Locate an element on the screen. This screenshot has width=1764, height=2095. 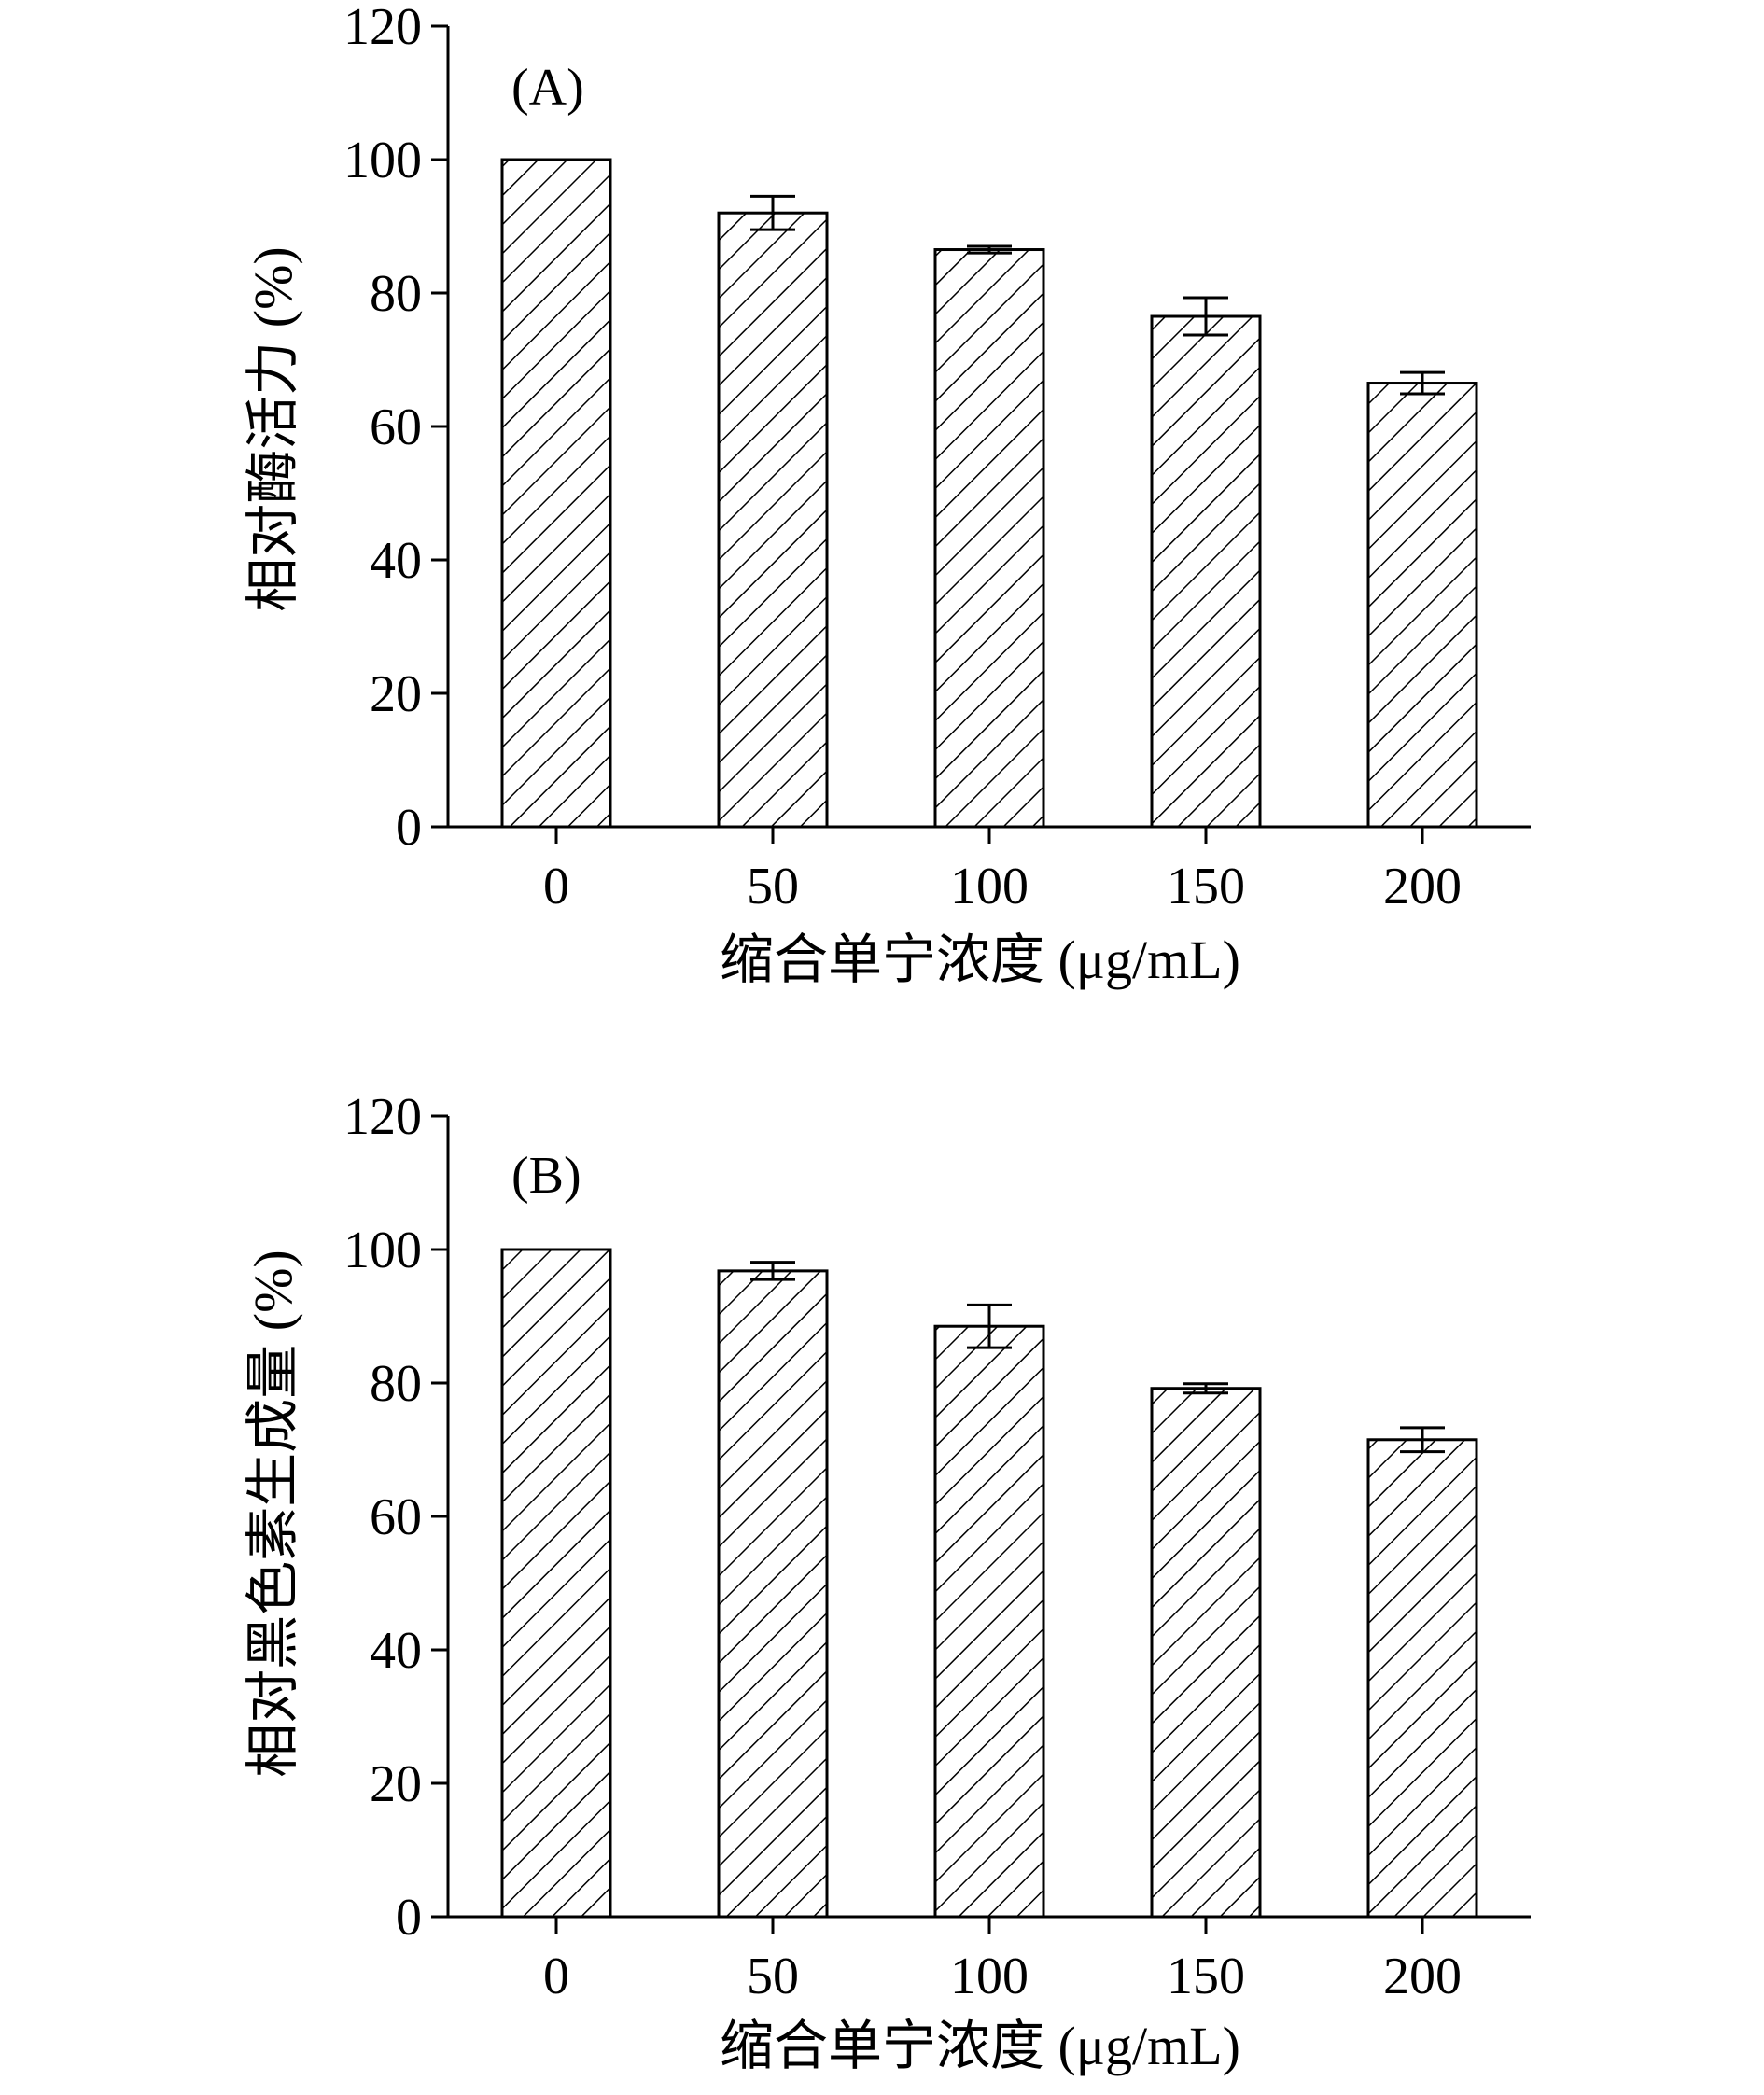
panel-b-x-tick-label: 150 is located at coordinates (1206, 1976).